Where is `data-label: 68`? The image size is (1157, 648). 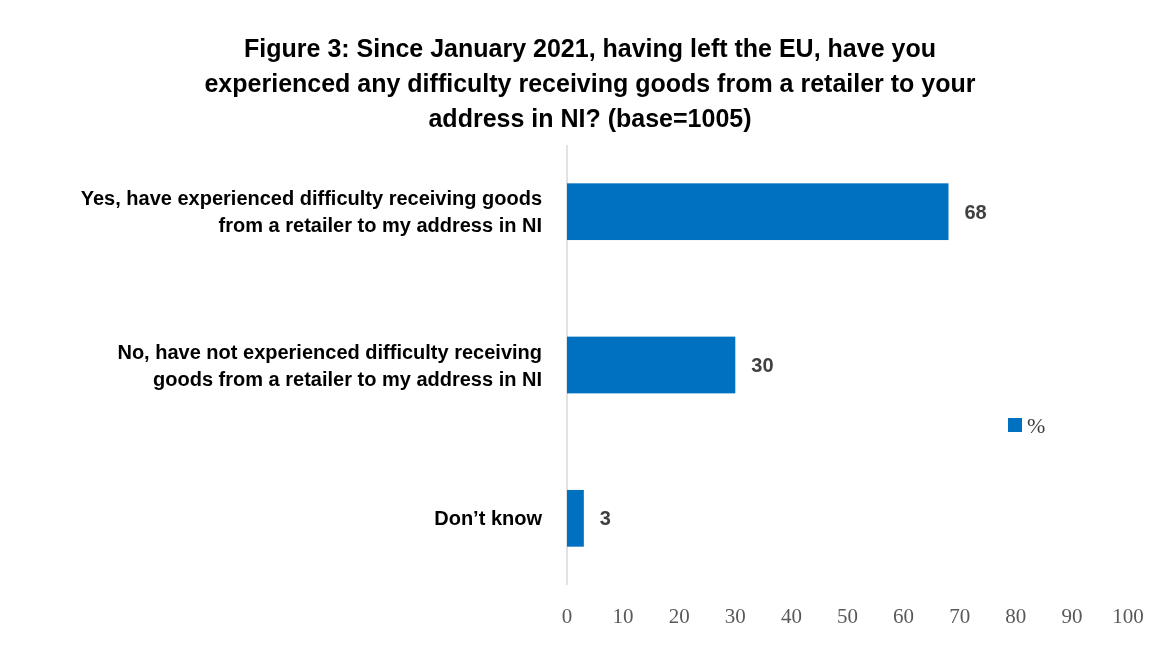 data-label: 68 is located at coordinates (975, 211).